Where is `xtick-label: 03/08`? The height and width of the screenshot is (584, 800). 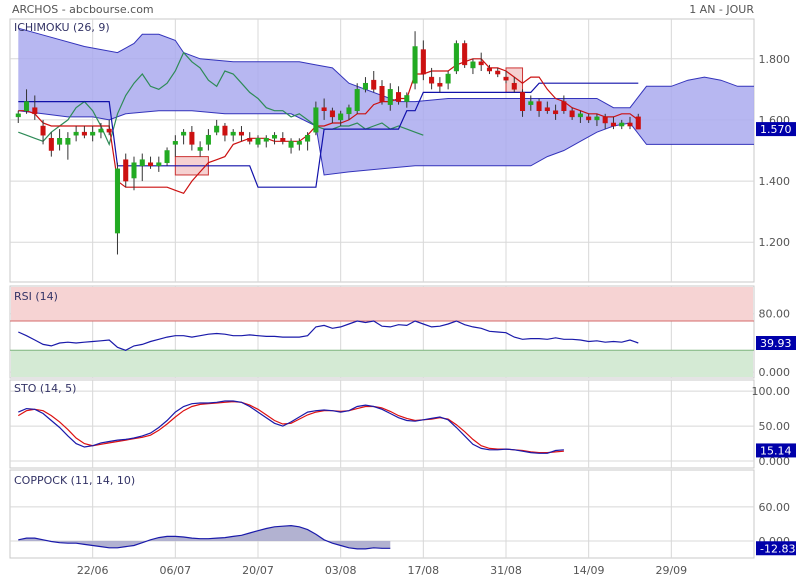
xtick-label: 03/08 is located at coordinates (341, 570).